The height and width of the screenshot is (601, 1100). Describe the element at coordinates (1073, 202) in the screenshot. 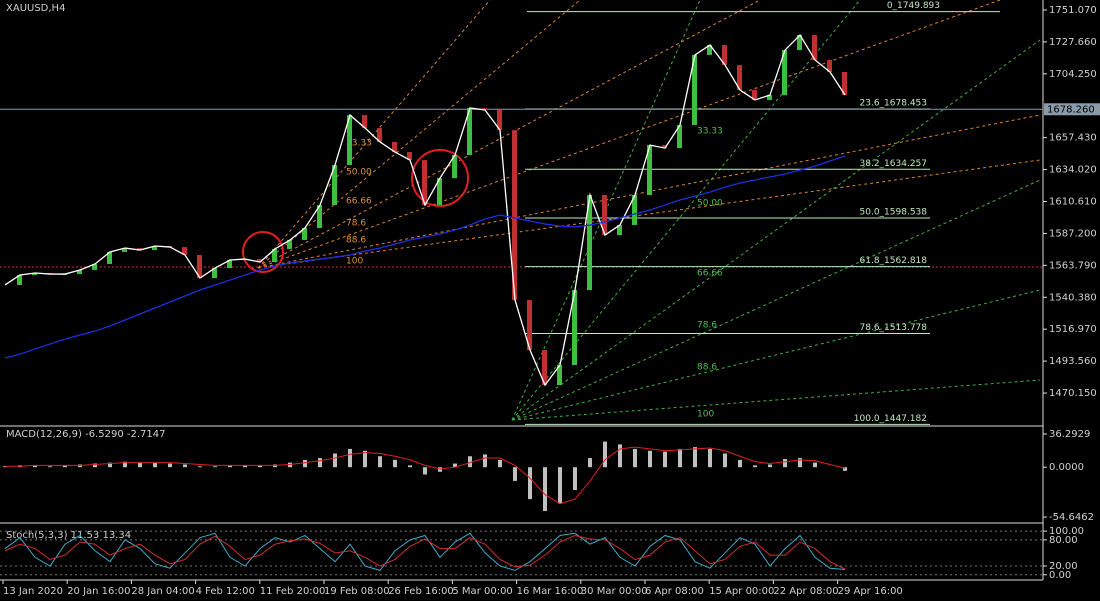

I see `y-tick-label: 1610.610` at that location.